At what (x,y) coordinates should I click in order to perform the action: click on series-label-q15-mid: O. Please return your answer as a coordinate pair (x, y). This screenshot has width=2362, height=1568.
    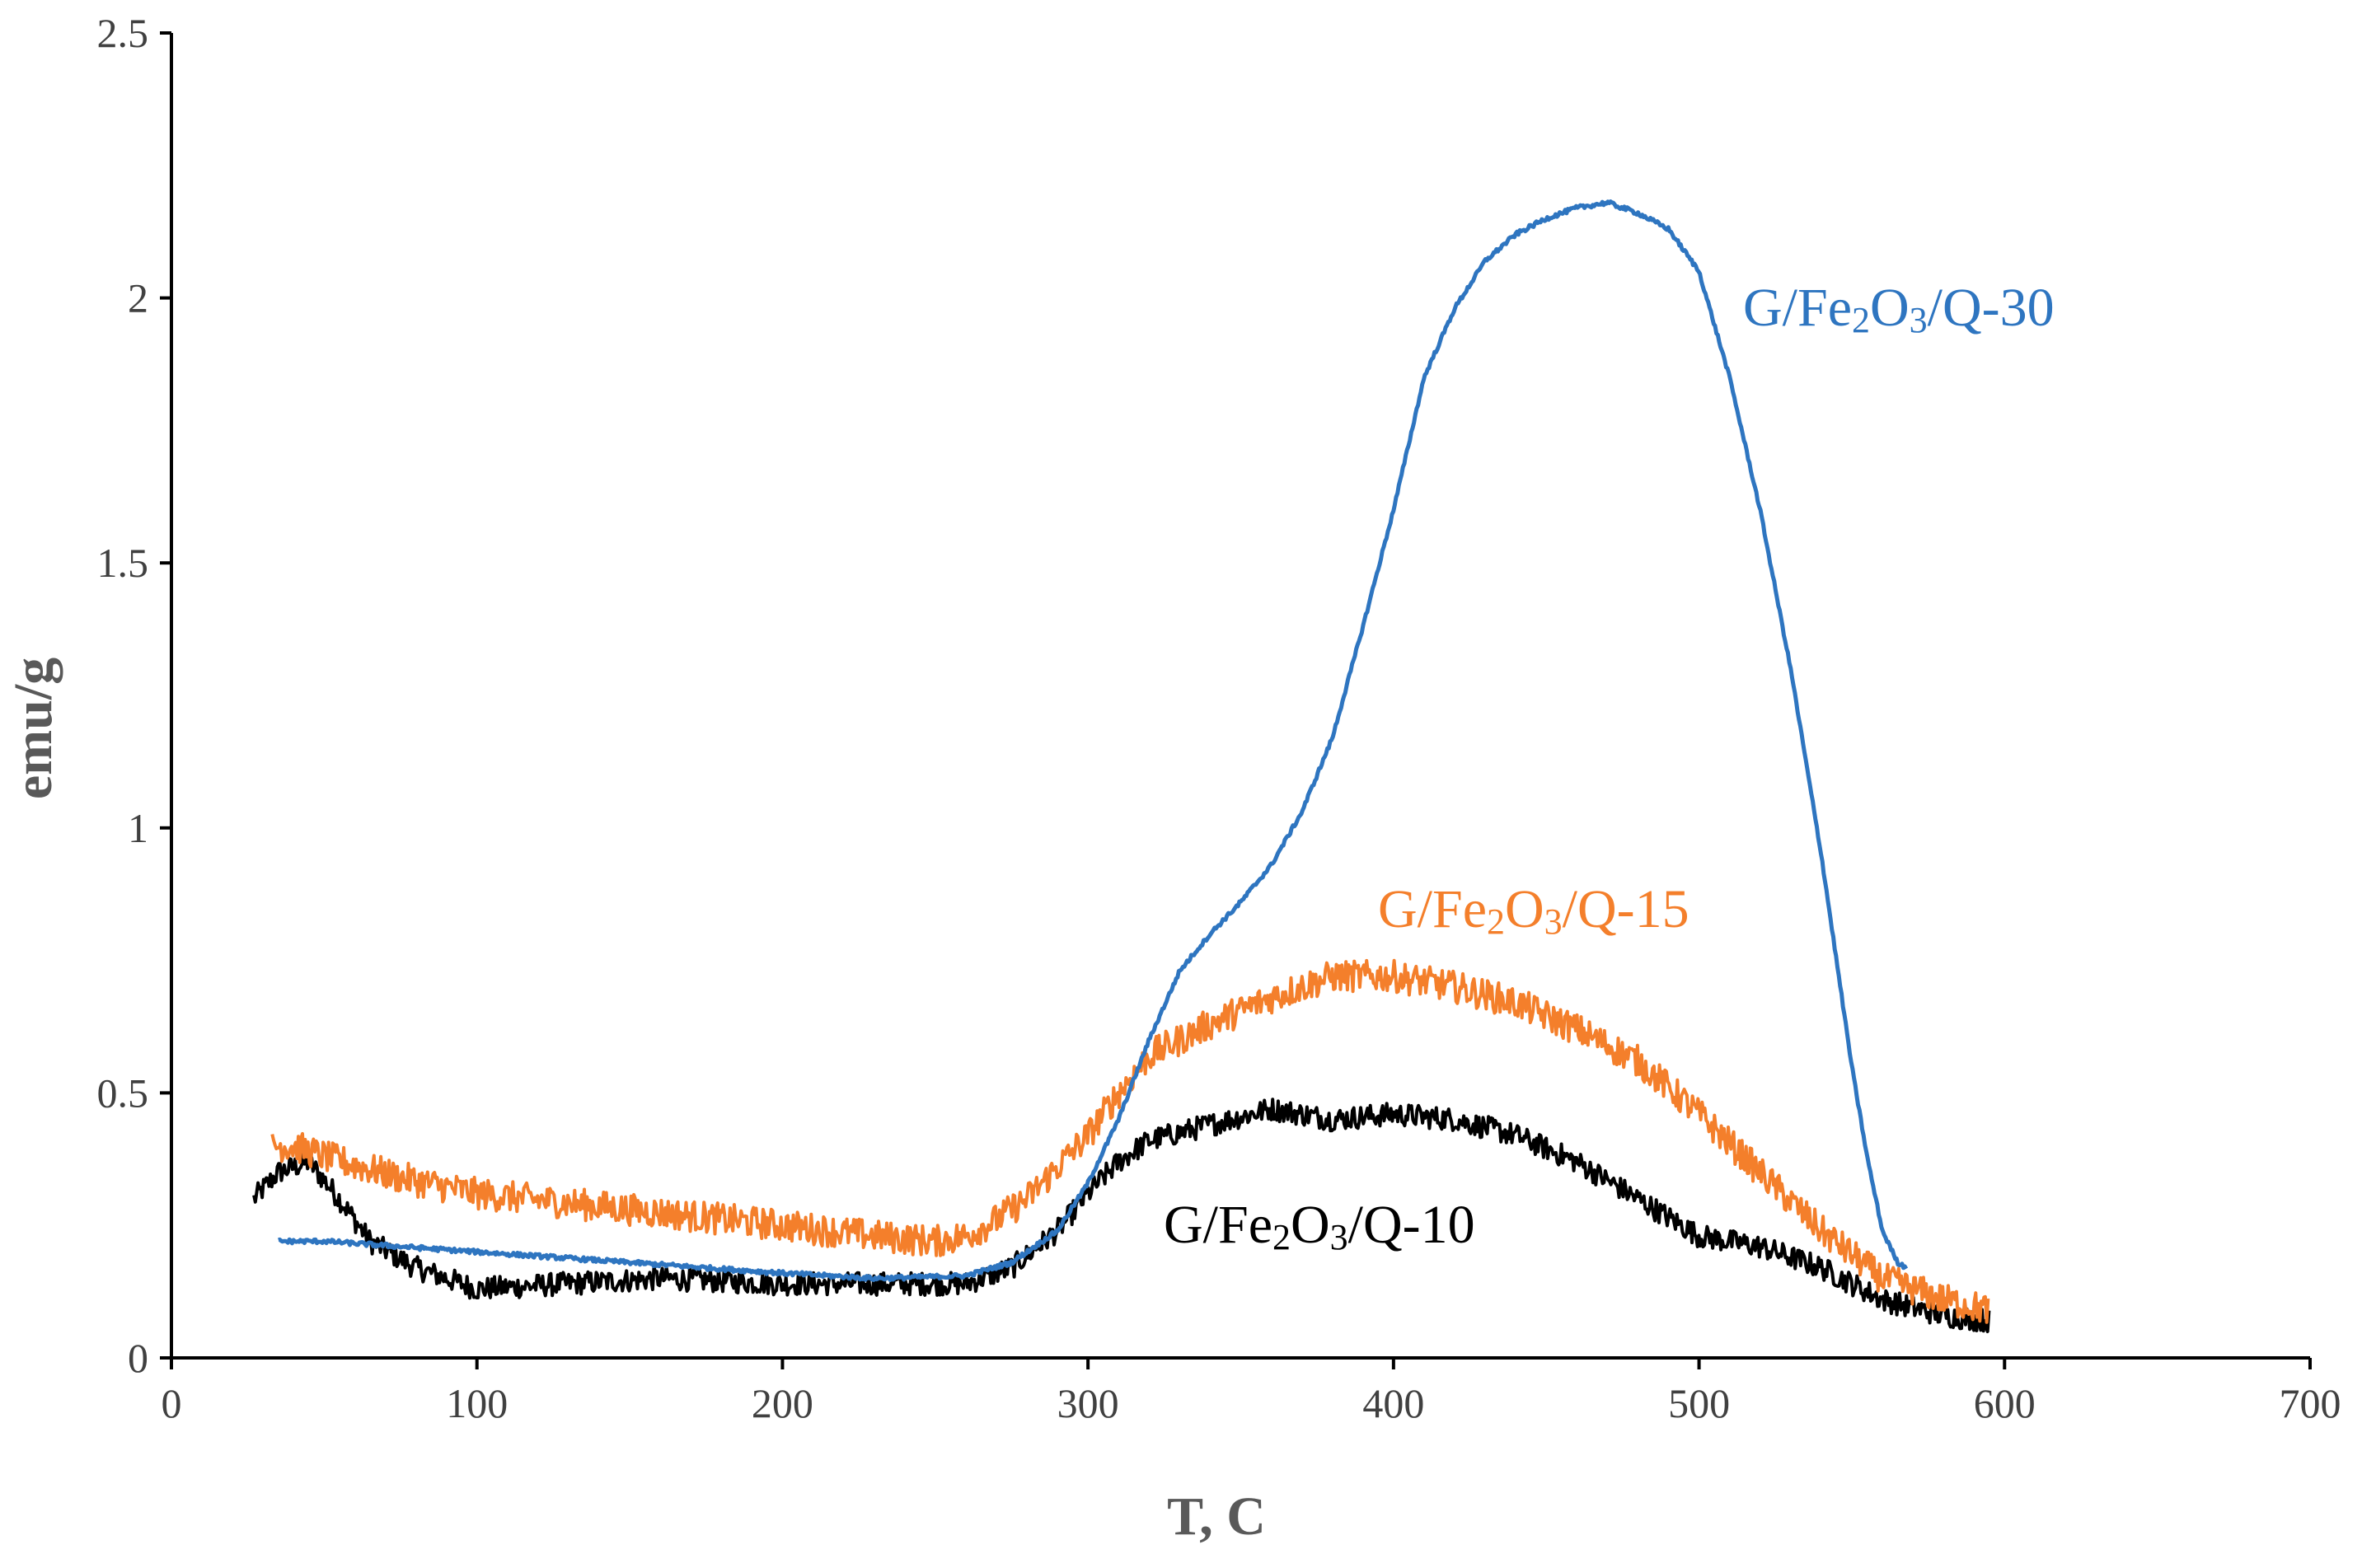
    Looking at the image, I should click on (1524, 909).